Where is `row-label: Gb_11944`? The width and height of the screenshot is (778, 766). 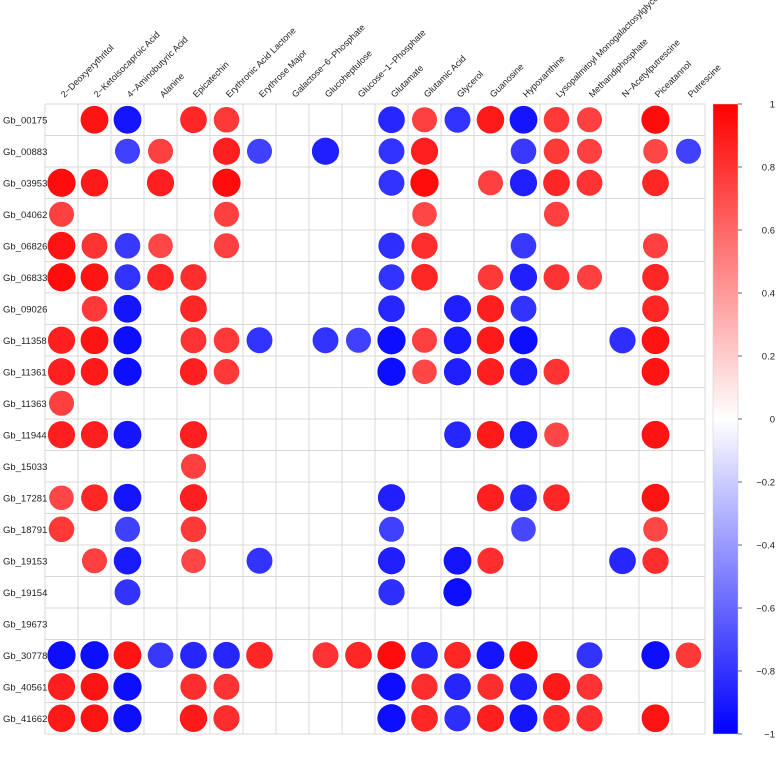 row-label: Gb_11944 is located at coordinates (25, 435).